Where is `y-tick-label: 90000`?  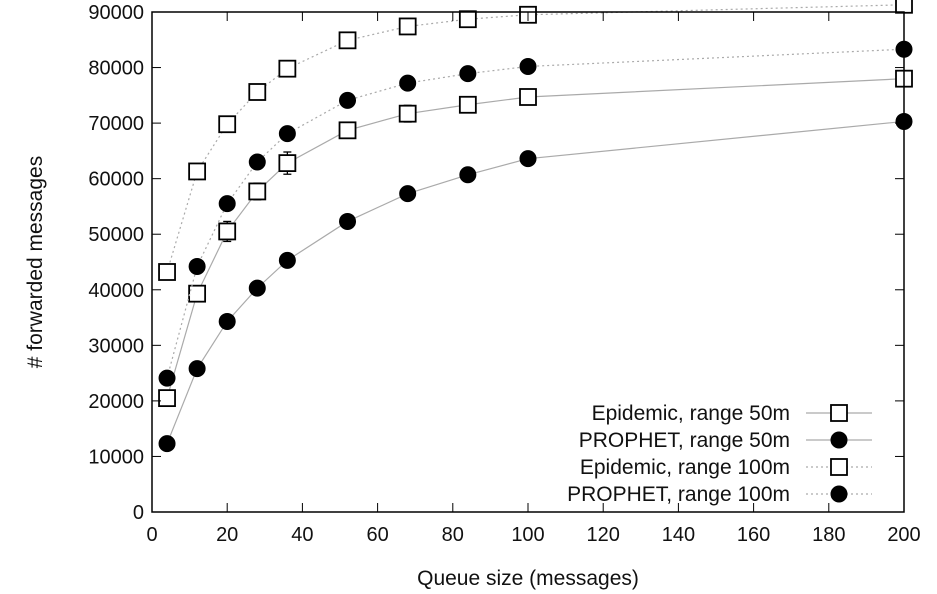 y-tick-label: 90000 is located at coordinates (116, 13).